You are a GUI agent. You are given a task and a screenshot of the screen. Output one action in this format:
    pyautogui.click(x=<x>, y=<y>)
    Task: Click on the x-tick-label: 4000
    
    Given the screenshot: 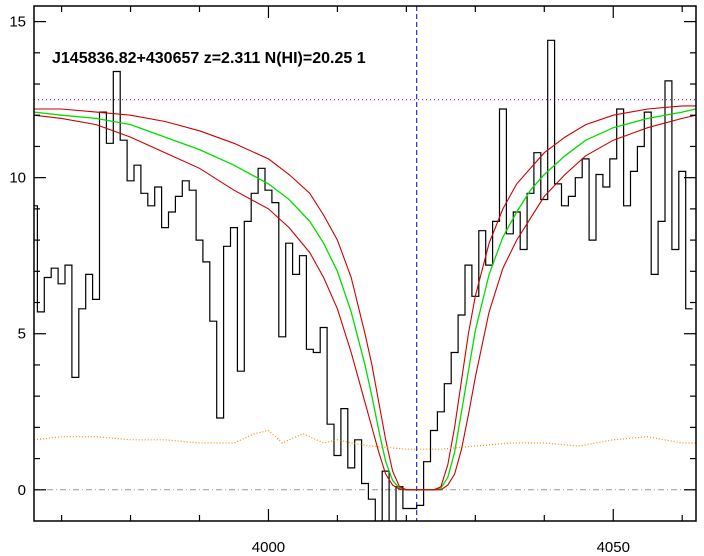 What is the action you would take?
    pyautogui.click(x=268, y=547)
    